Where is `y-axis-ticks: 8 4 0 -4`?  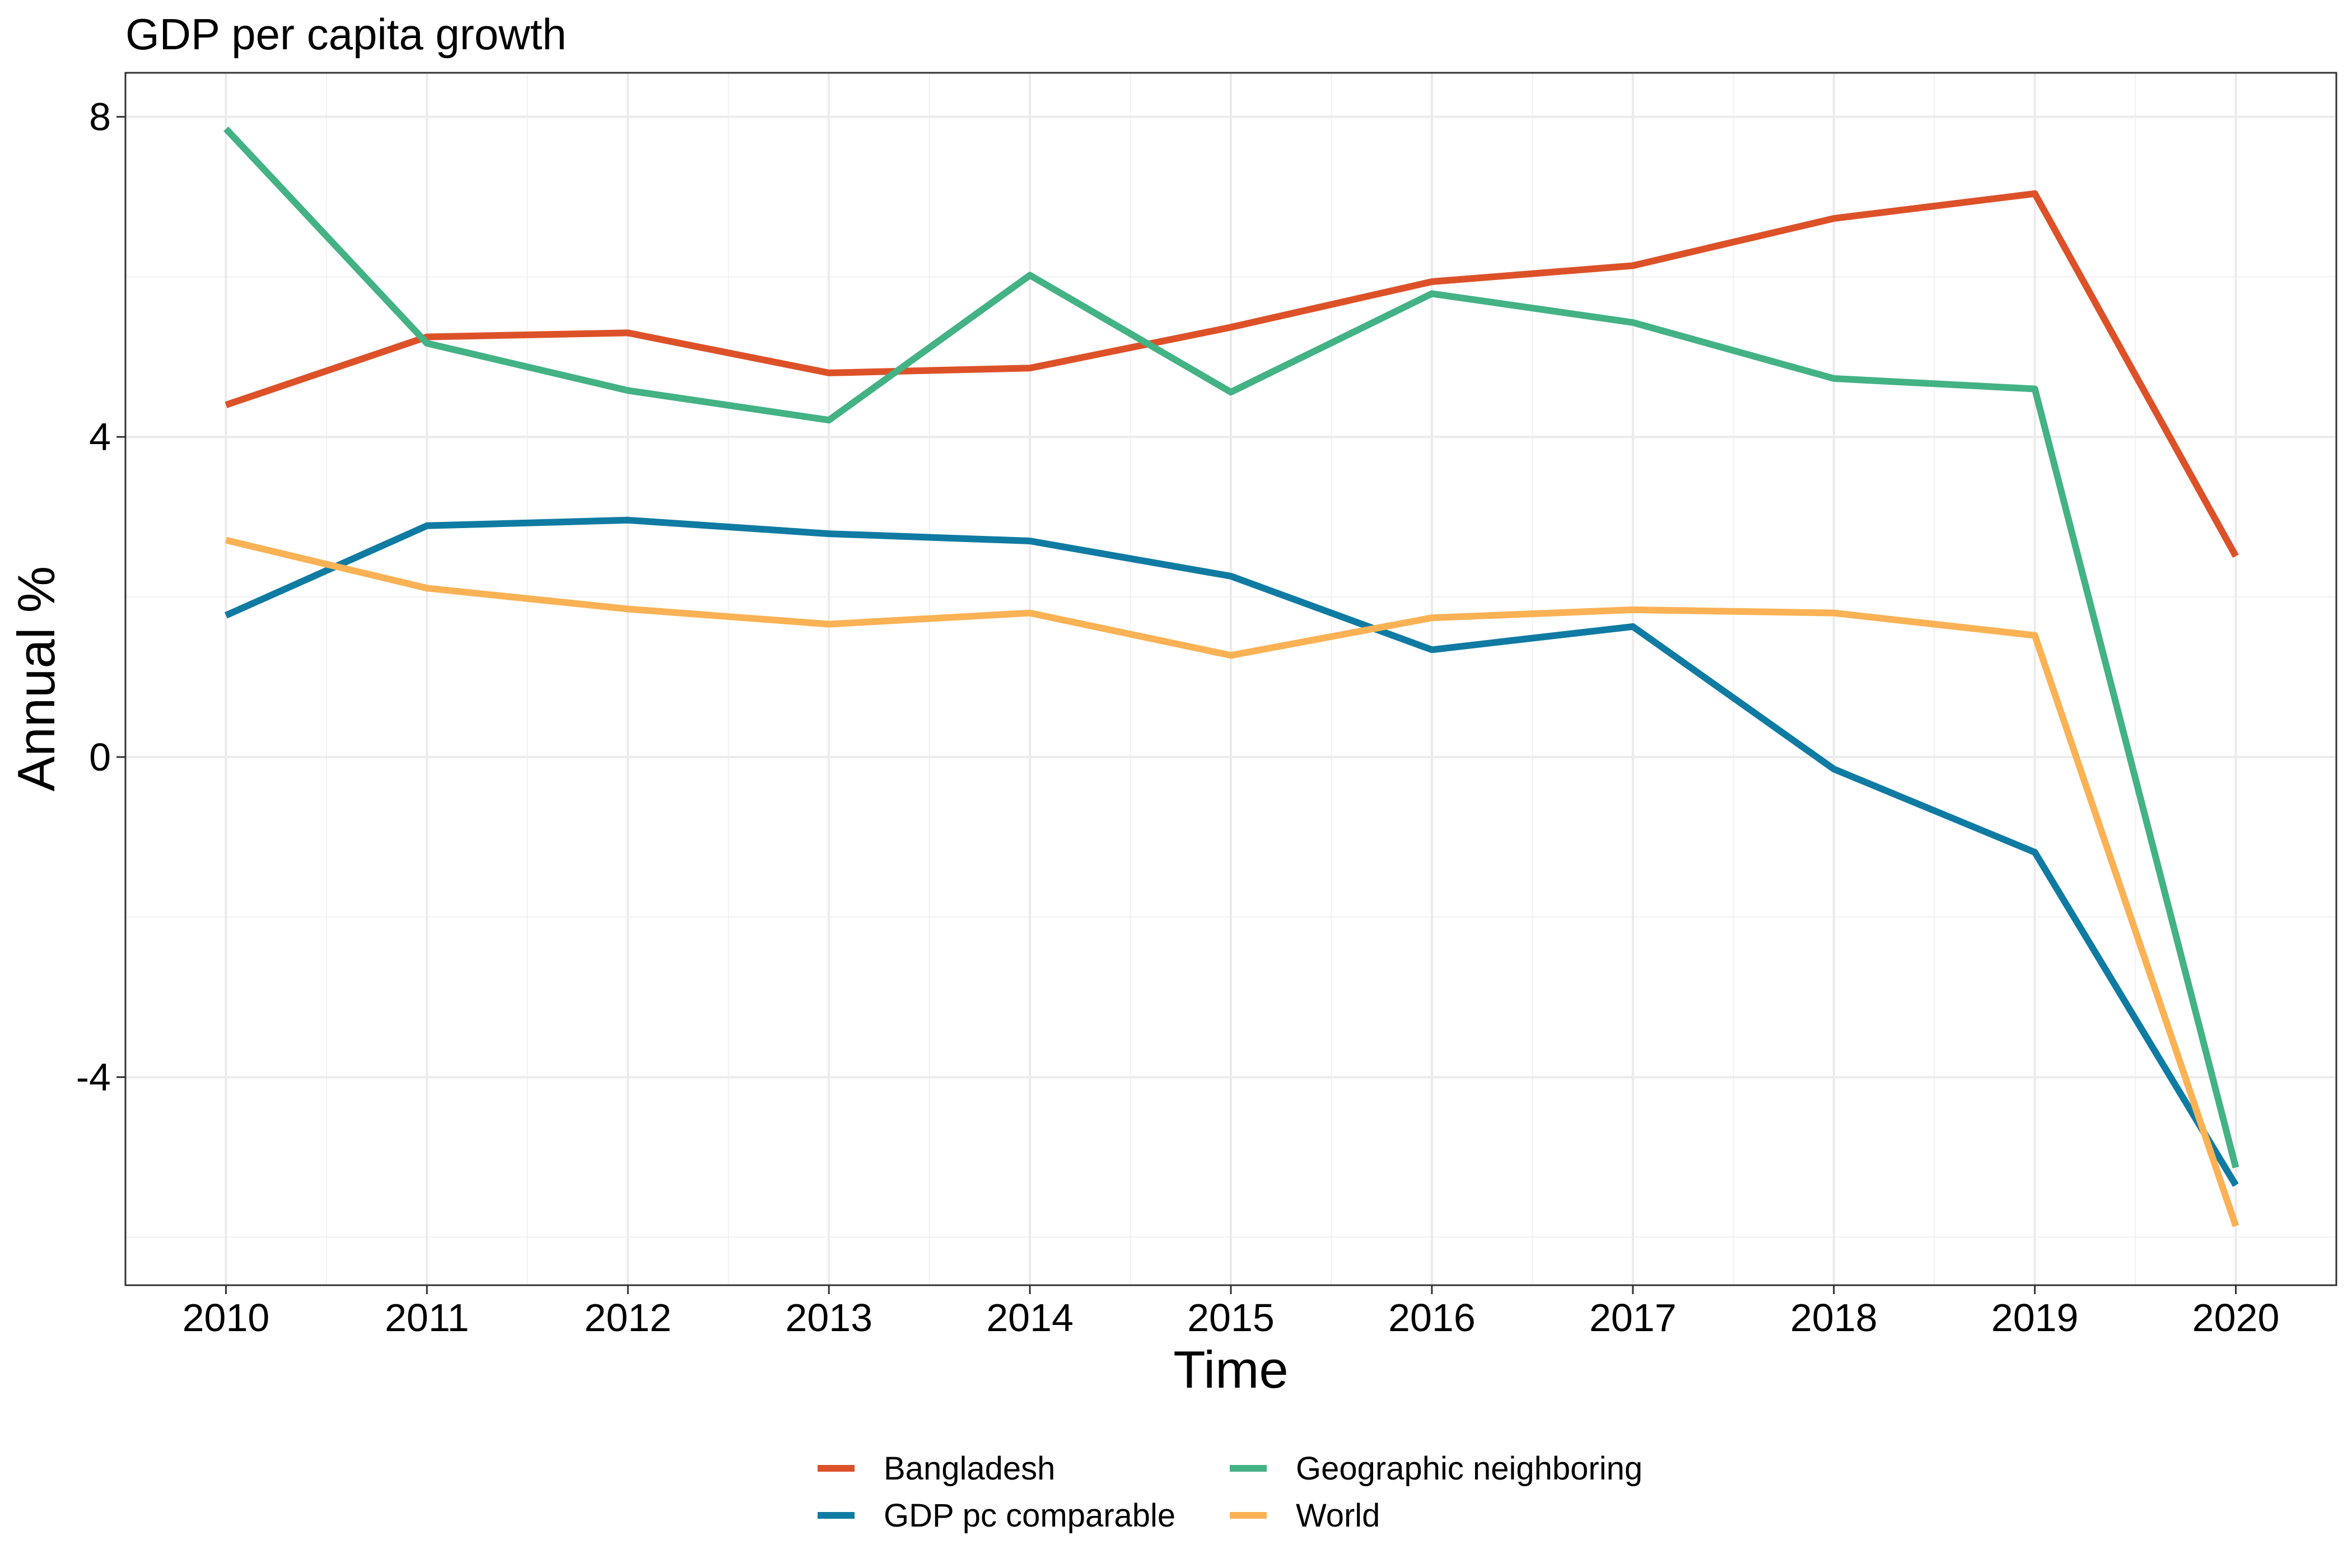 y-axis-ticks: 8 4 0 -4 is located at coordinates (101, 597).